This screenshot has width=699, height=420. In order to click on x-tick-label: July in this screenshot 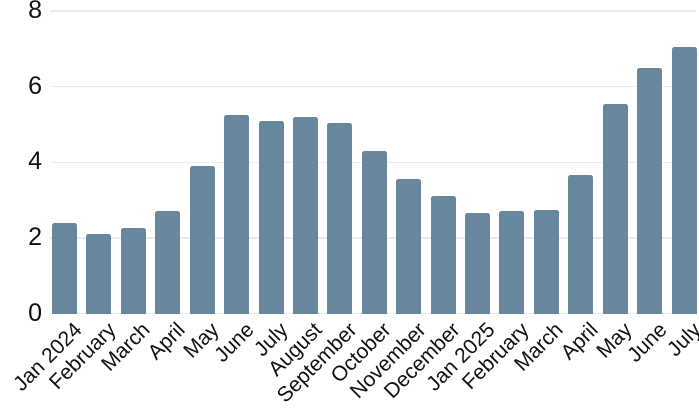, I will do `click(680, 339)`.